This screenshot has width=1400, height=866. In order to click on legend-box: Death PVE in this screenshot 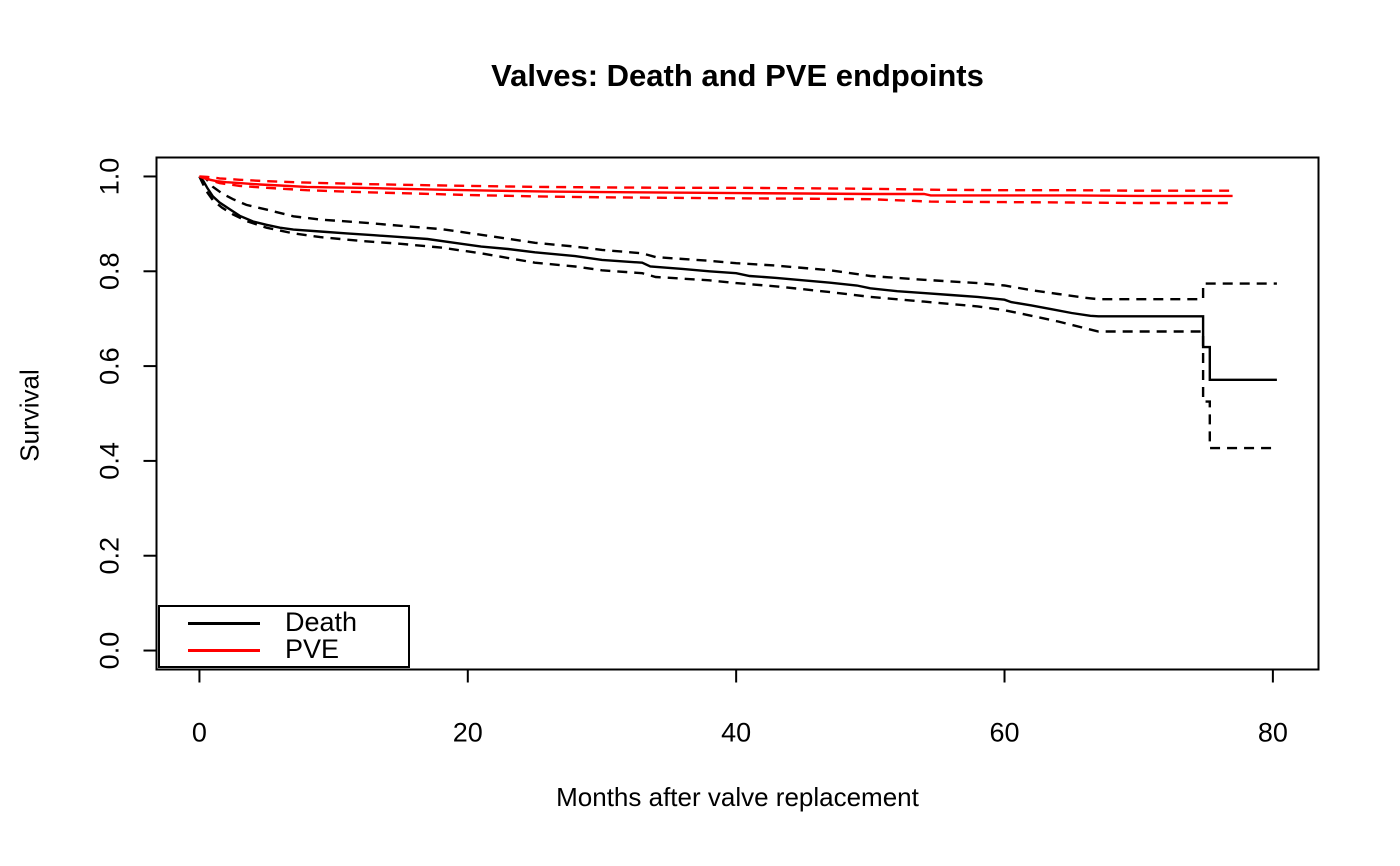, I will do `click(284, 636)`.